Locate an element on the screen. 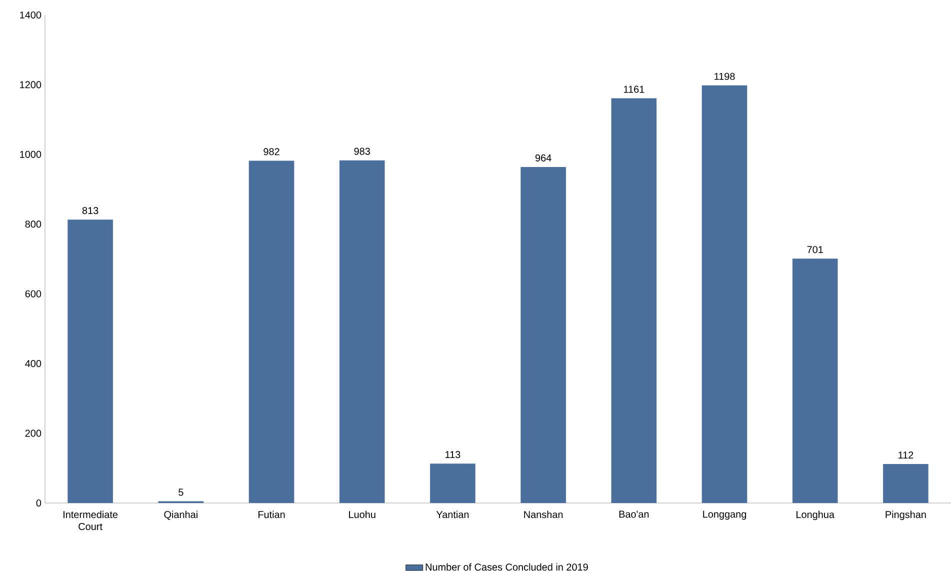 The height and width of the screenshot is (571, 951). y-tick-label: 1000 is located at coordinates (31, 154).